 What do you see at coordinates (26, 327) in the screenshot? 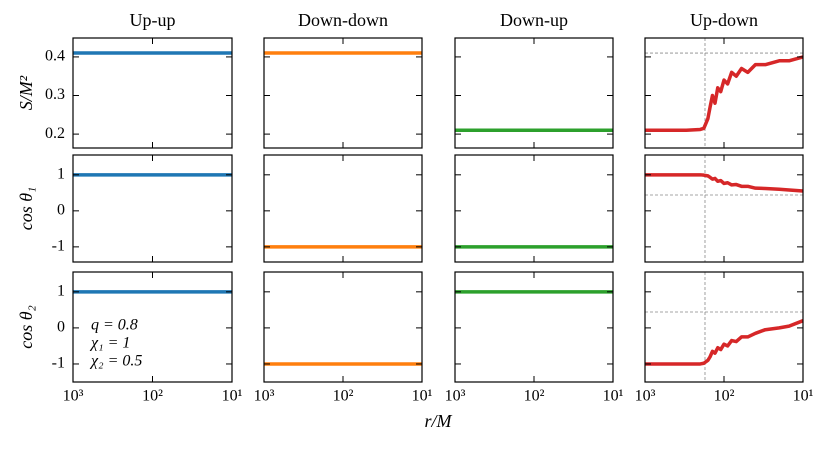
I see `y-axis-label: cos θ₂` at bounding box center [26, 327].